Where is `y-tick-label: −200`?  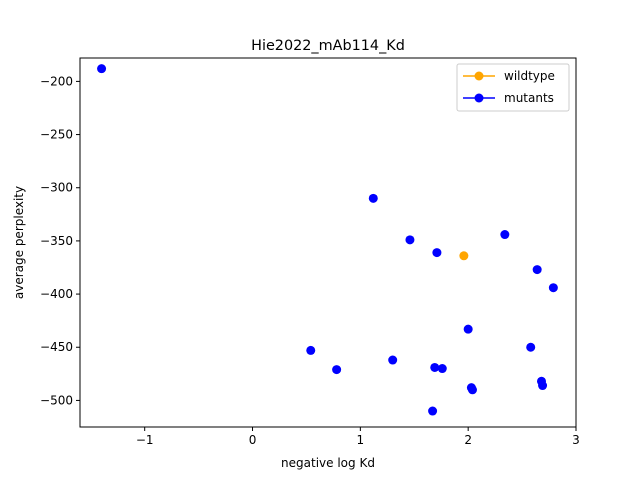
y-tick-label: −200 is located at coordinates (56, 81).